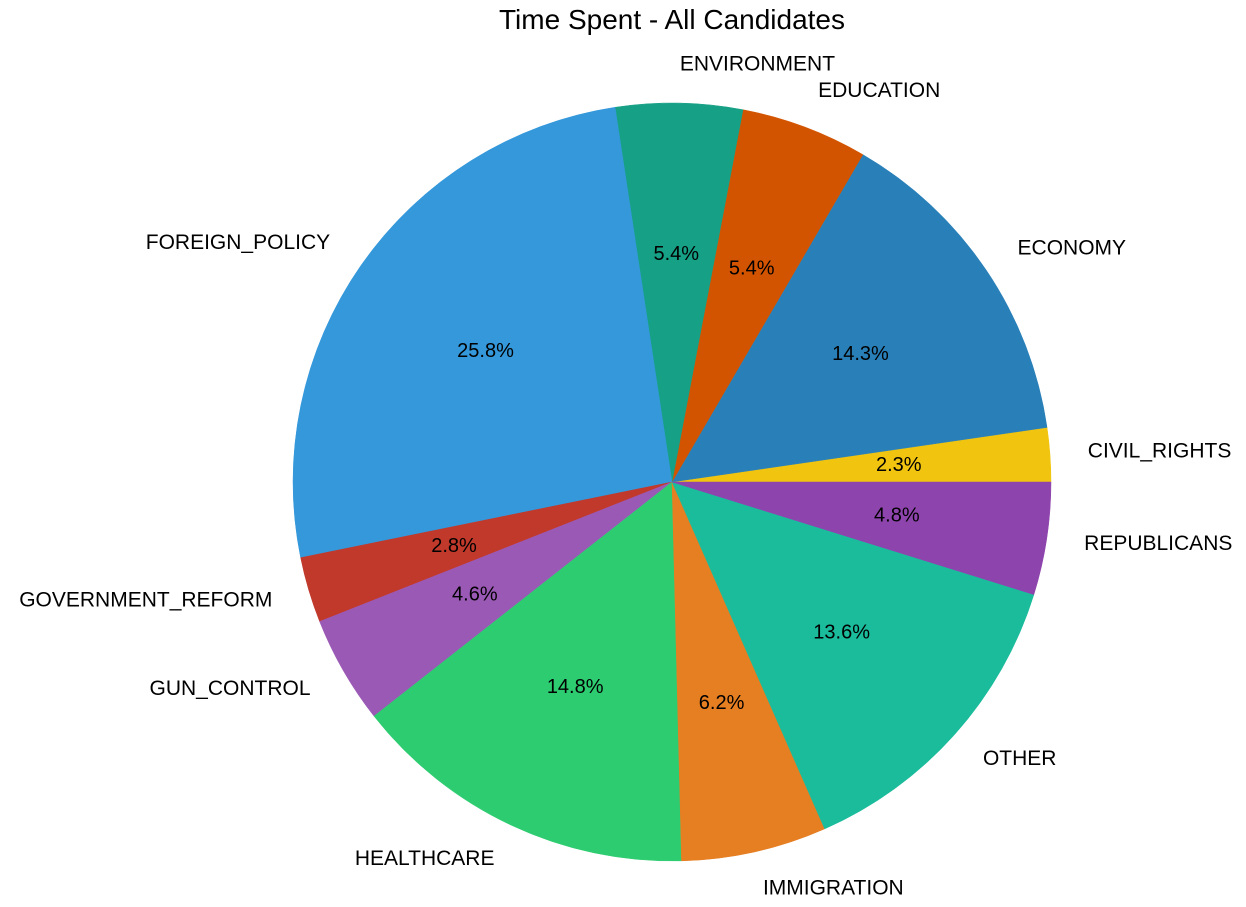  Describe the element at coordinates (485, 351) in the screenshot. I see `slice-percent-foreign-policy: 25.8%` at that location.